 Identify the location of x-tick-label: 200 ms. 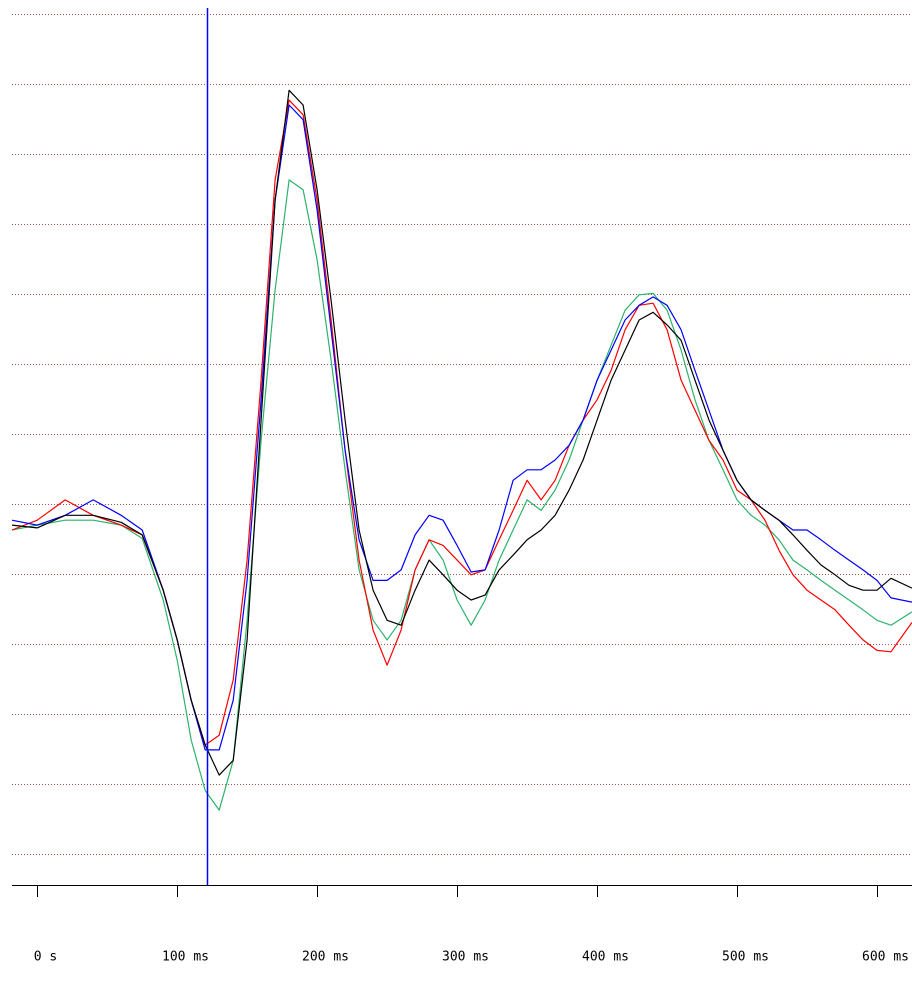
(325, 957).